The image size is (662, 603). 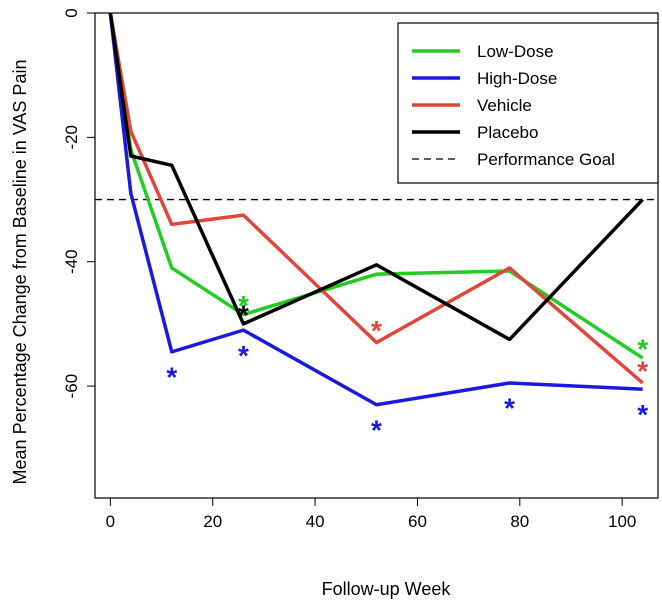 I want to click on x-tick-label: 100, so click(x=622, y=521).